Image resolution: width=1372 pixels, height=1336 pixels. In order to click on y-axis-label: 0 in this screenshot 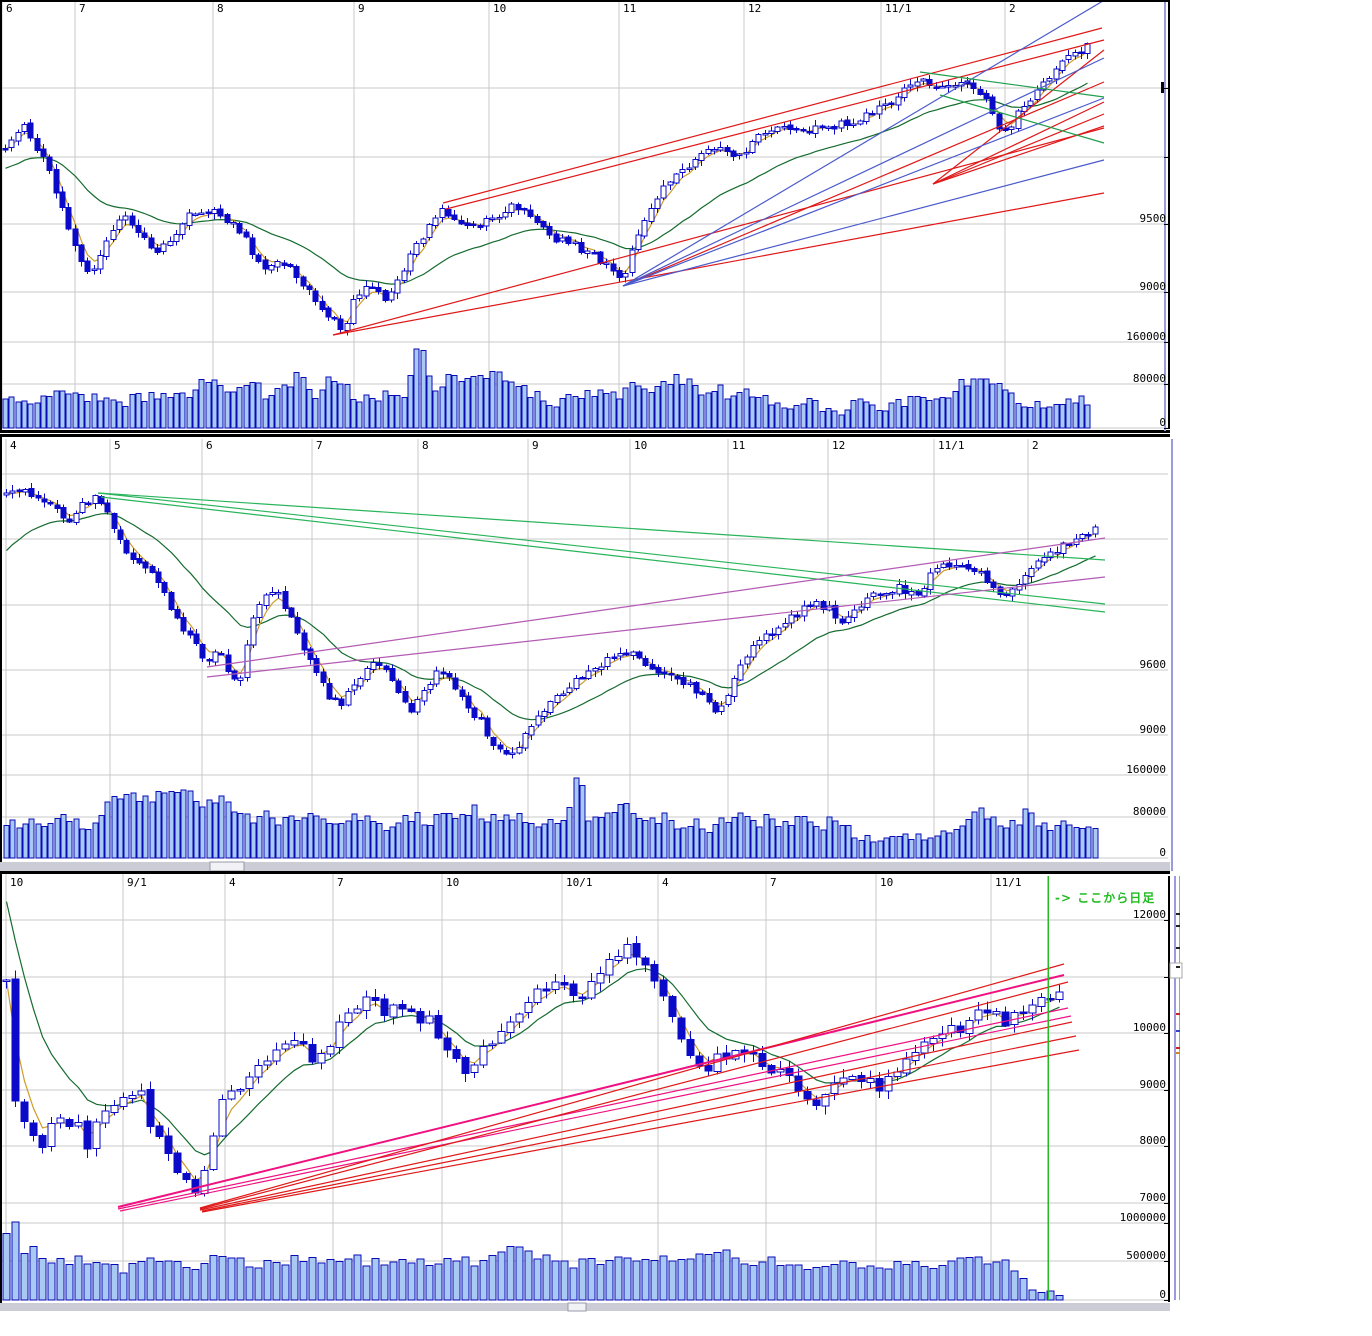, I will do `click(1162, 852)`.